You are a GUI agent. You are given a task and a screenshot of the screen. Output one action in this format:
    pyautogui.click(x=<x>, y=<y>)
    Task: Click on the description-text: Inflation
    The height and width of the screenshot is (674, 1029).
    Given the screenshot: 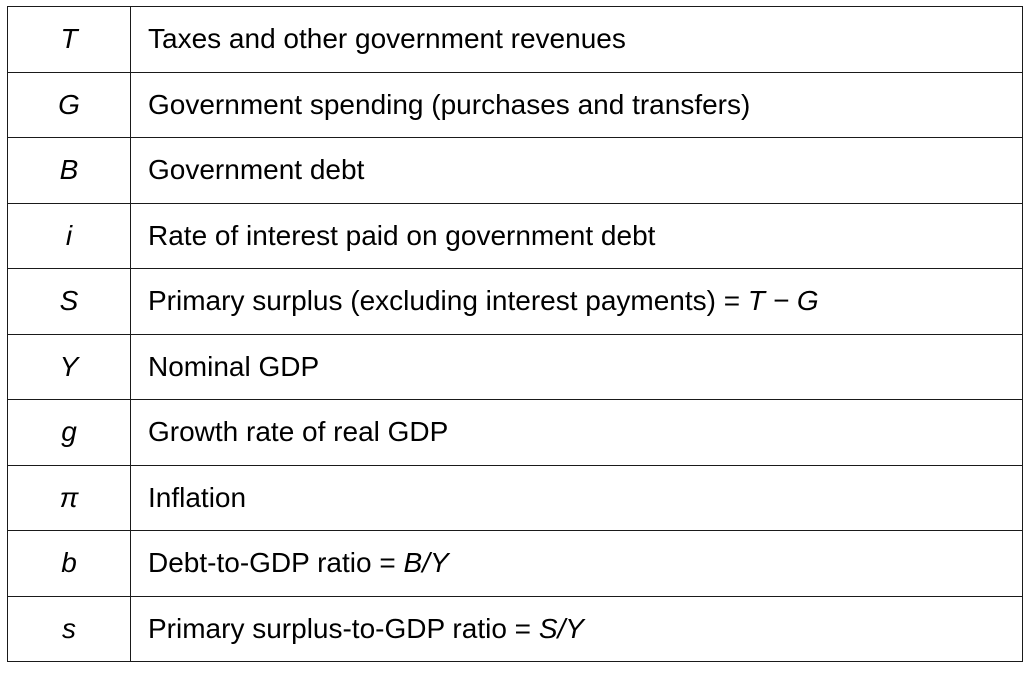 What is the action you would take?
    pyautogui.click(x=197, y=497)
    